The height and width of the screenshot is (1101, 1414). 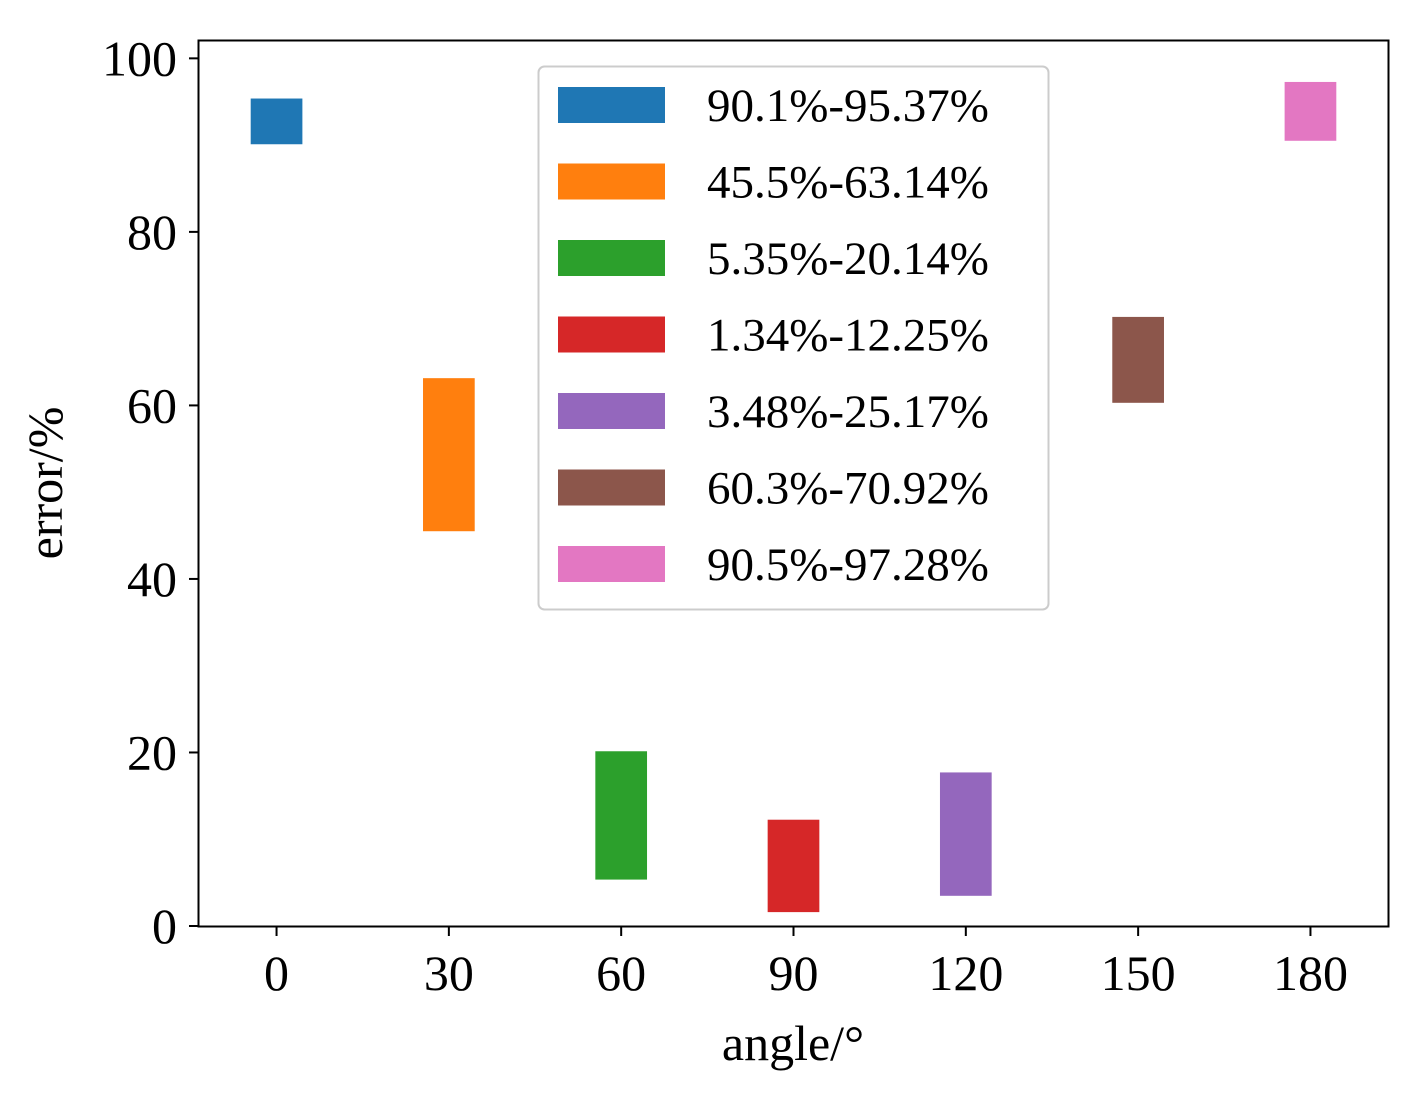 What do you see at coordinates (150, 492) in the screenshot?
I see `y-axis: 0 20 40 60 80 100` at bounding box center [150, 492].